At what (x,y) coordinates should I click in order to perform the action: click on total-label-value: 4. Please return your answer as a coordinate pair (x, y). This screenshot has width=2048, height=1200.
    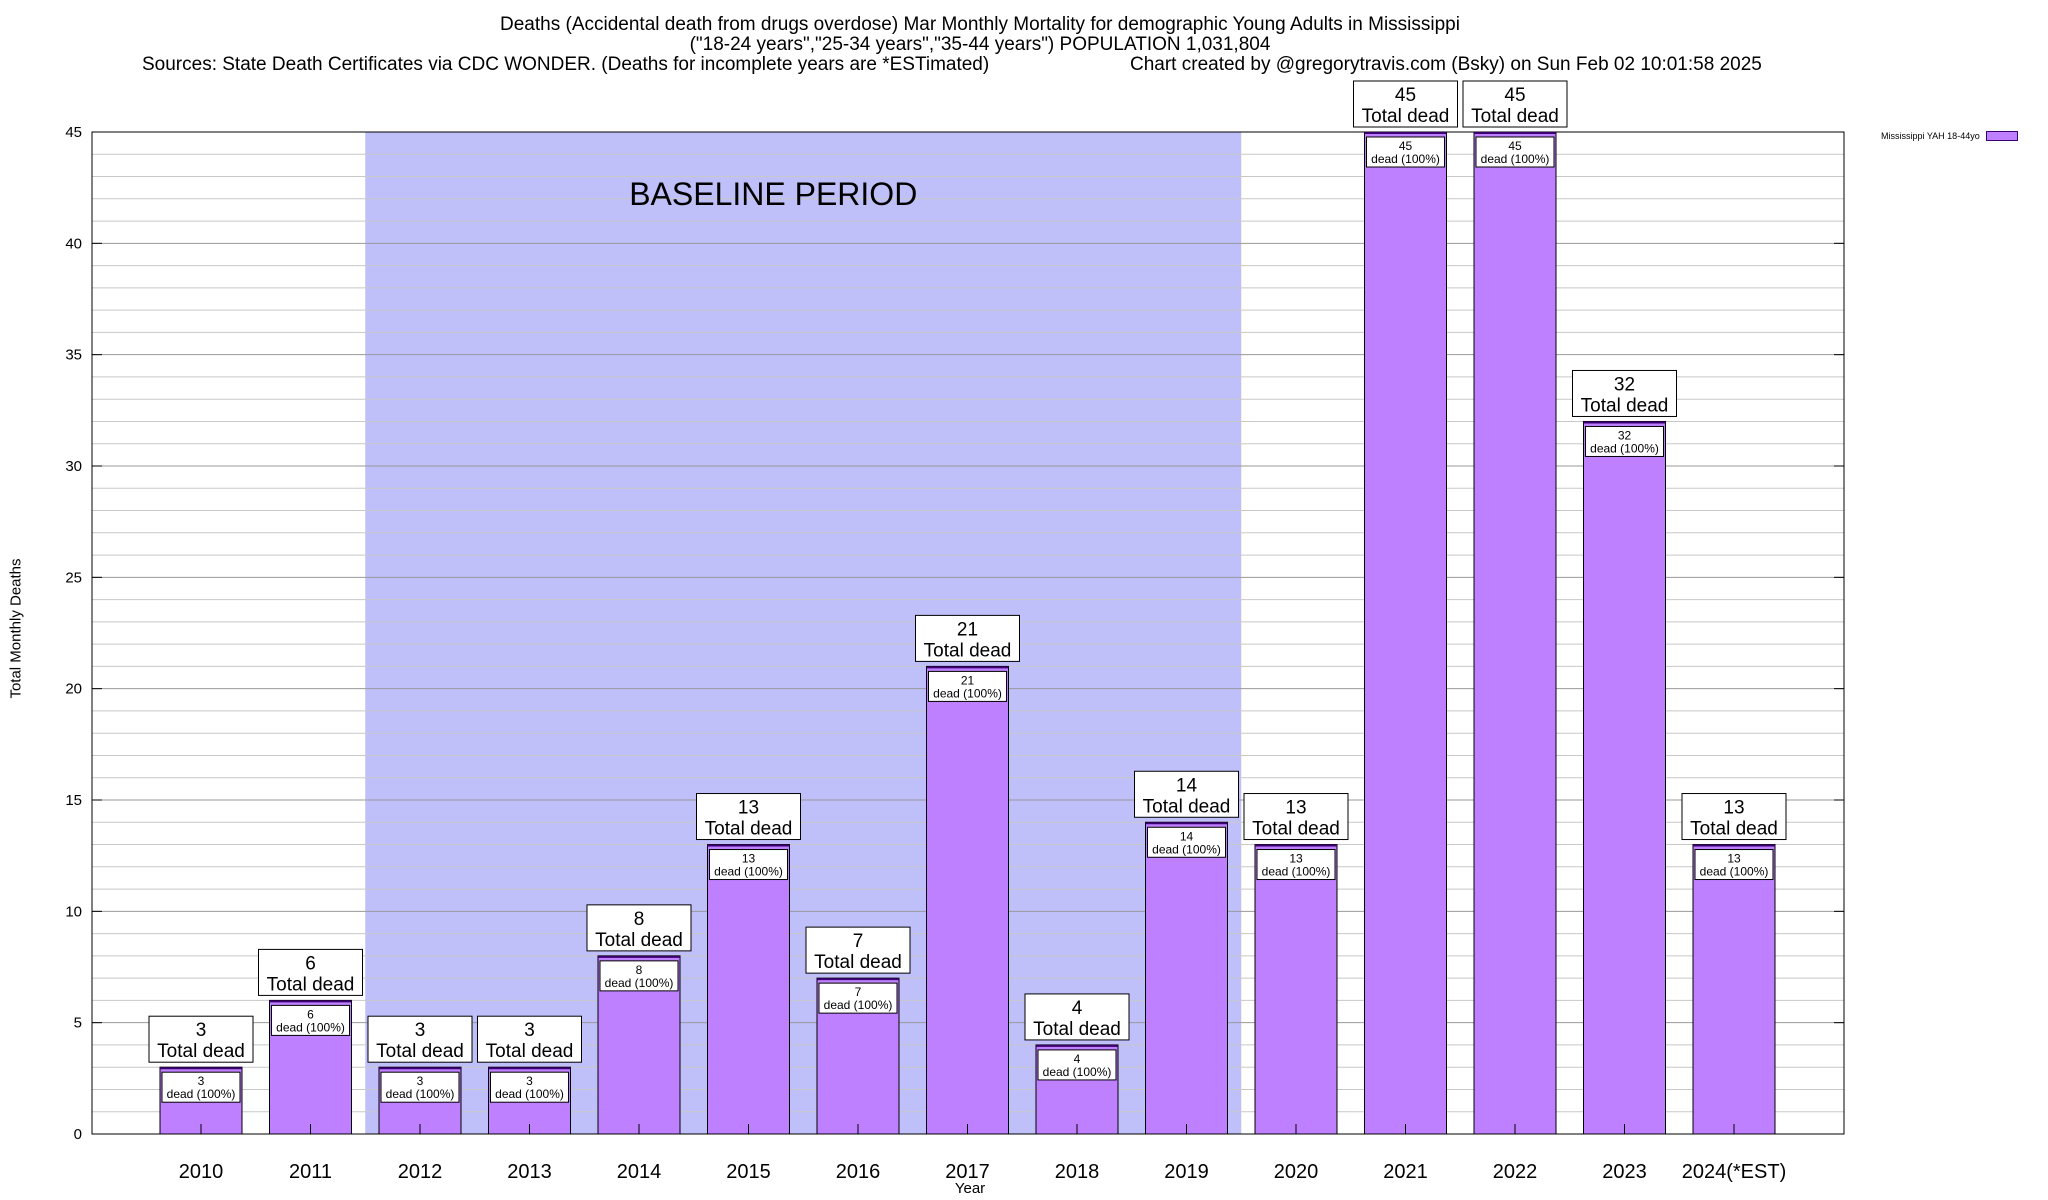
    Looking at the image, I should click on (1077, 1008).